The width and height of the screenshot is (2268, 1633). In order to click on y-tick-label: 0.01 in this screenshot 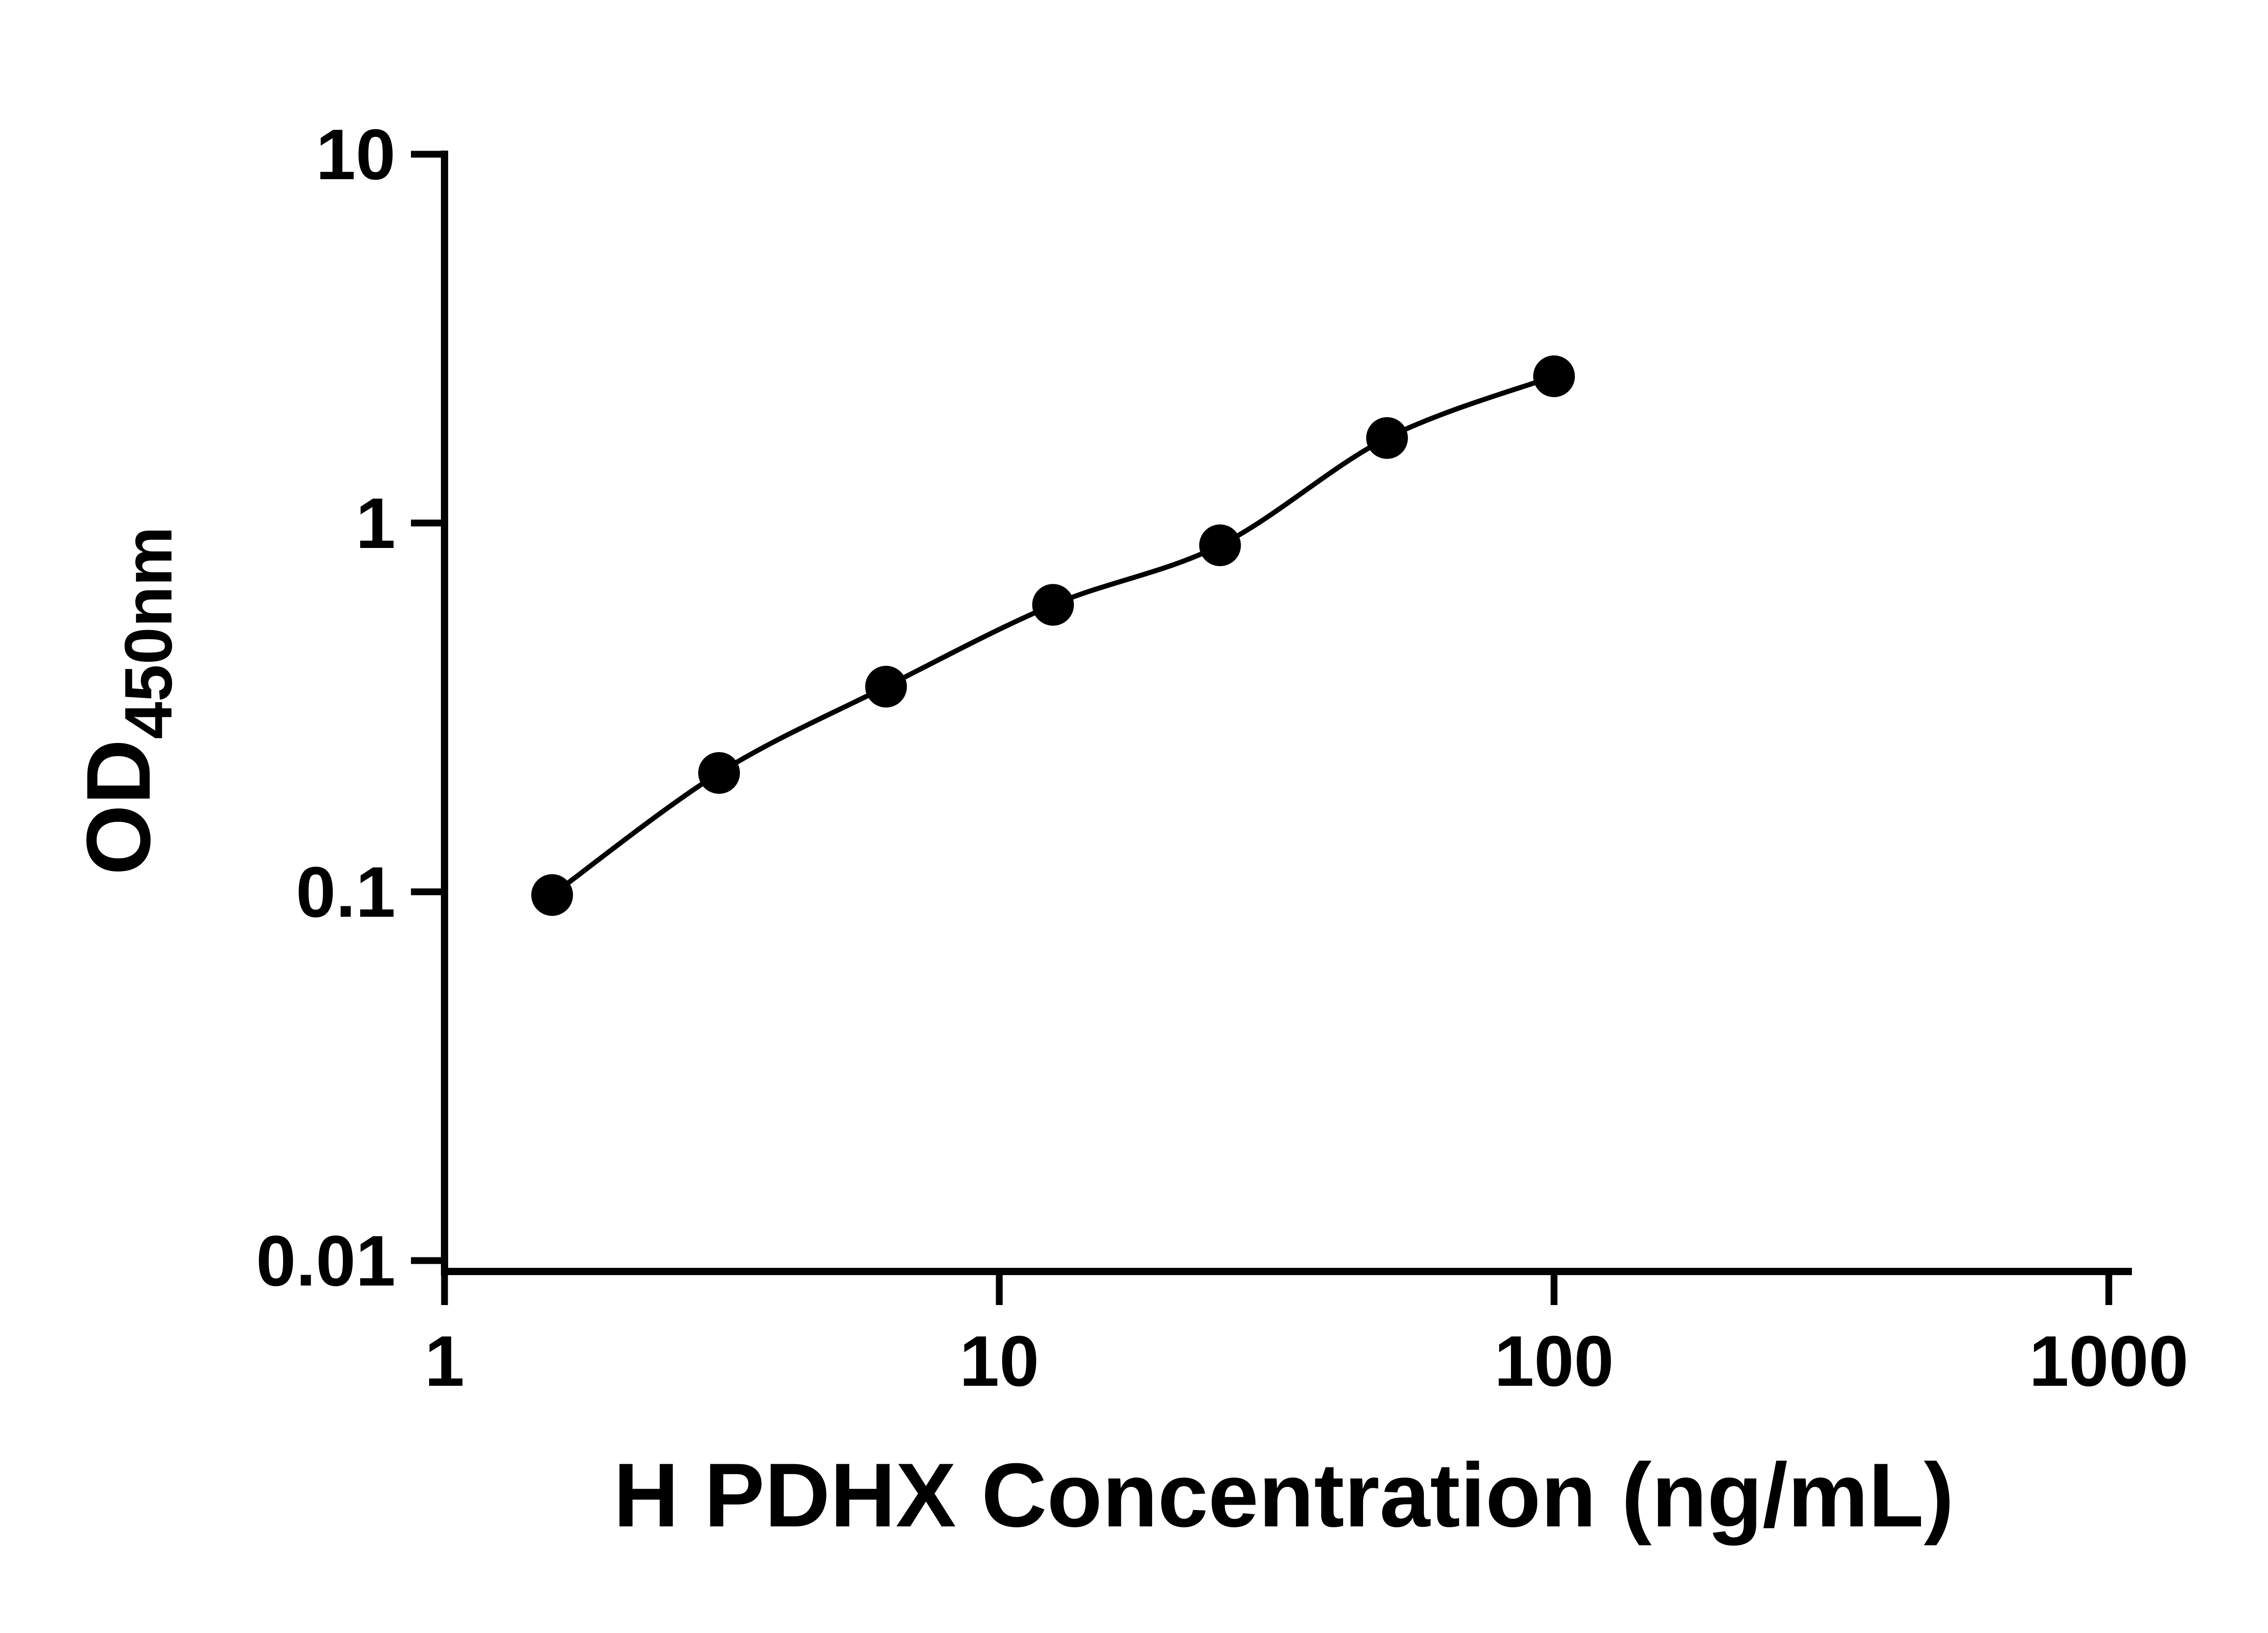, I will do `click(326, 1261)`.